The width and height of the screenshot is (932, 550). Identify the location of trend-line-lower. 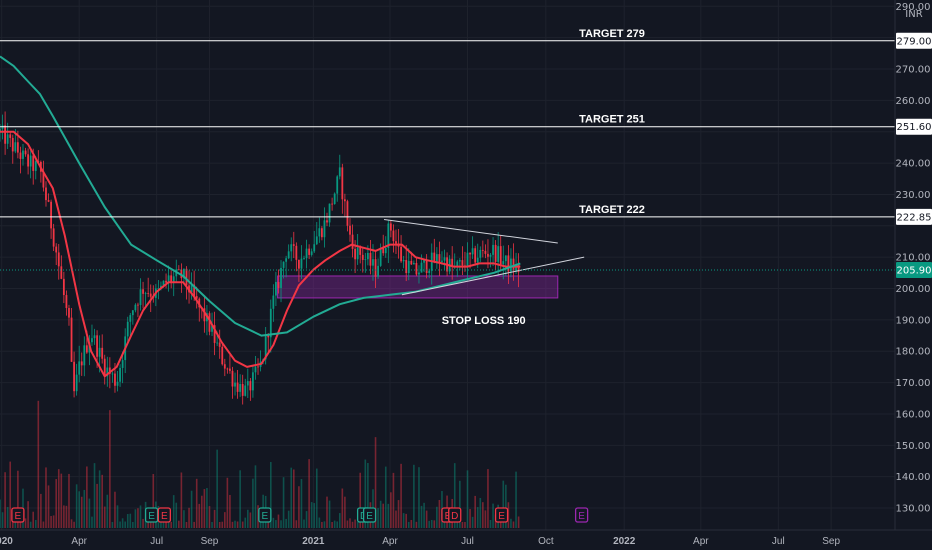
(493, 276).